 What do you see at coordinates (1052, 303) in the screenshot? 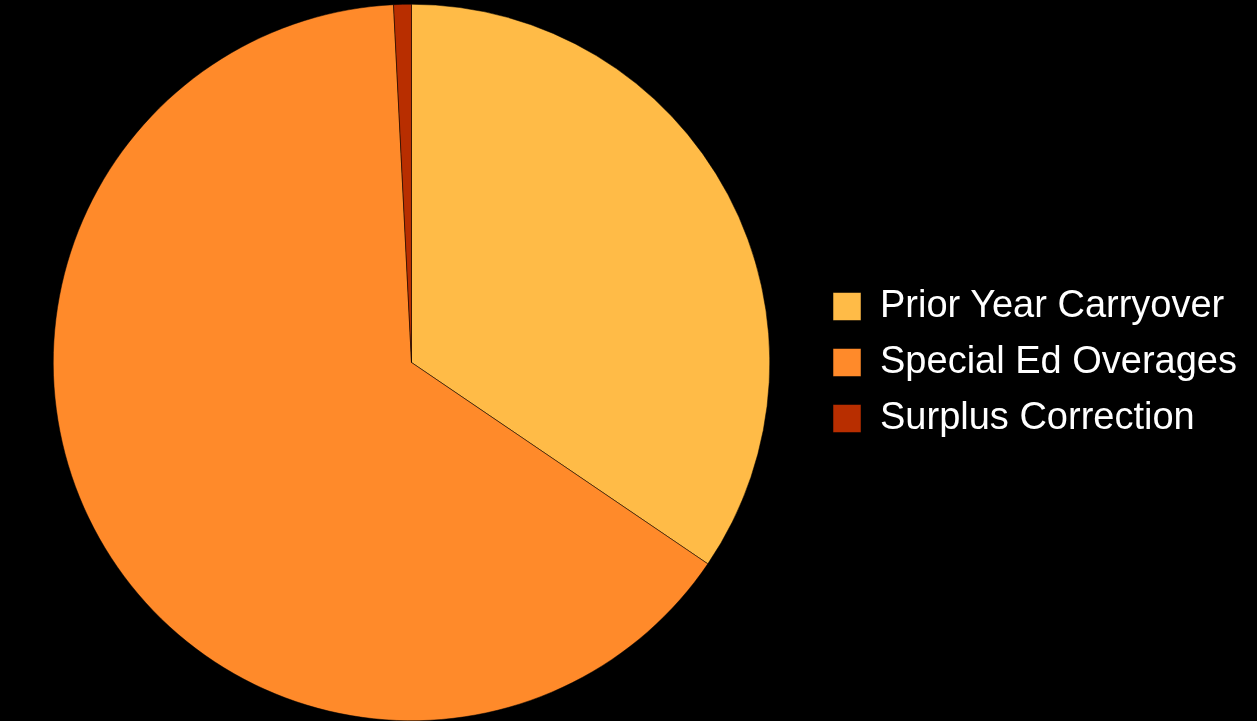
I see `legend-label: Prior Year Carryover` at bounding box center [1052, 303].